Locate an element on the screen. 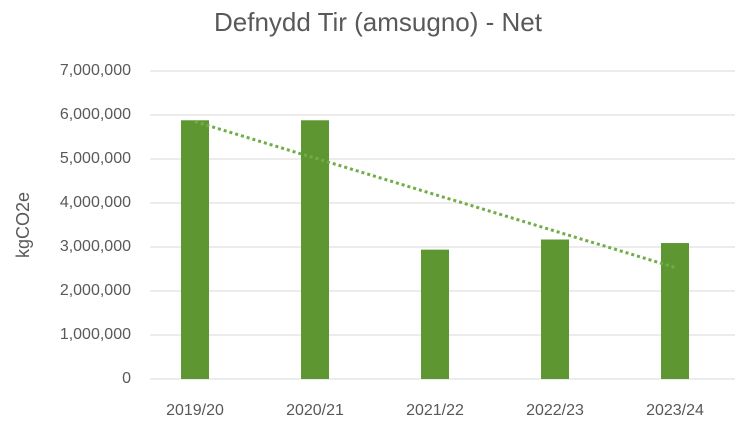 Image resolution: width=746 pixels, height=427 pixels. x-tick-label: 2019/20 is located at coordinates (195, 410).